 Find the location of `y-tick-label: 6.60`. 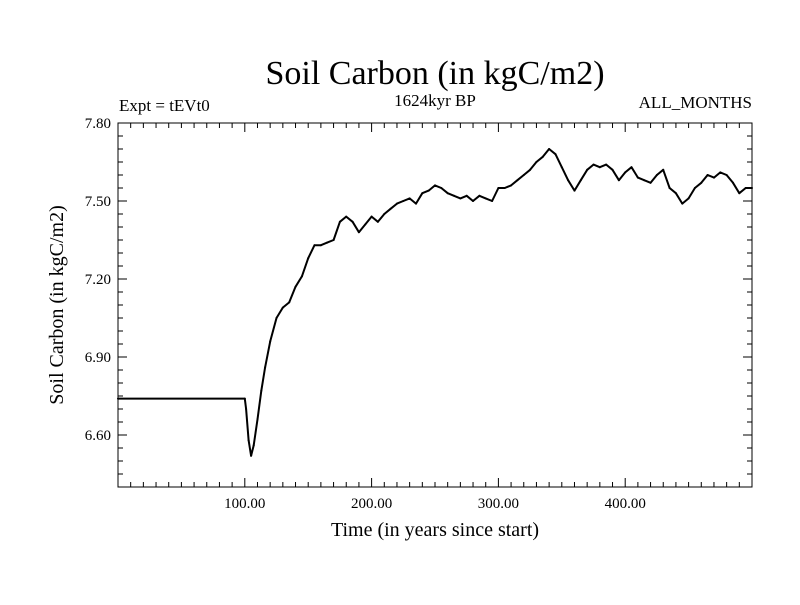

y-tick-label: 6.60 is located at coordinates (98, 436).